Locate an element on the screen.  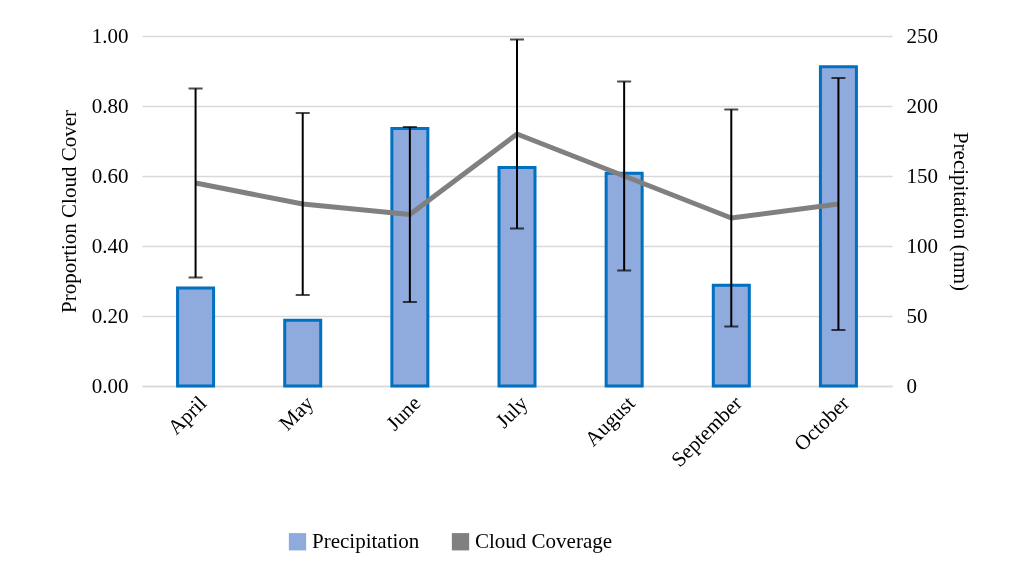
y-tick-label: 0.20 is located at coordinates (110, 315).